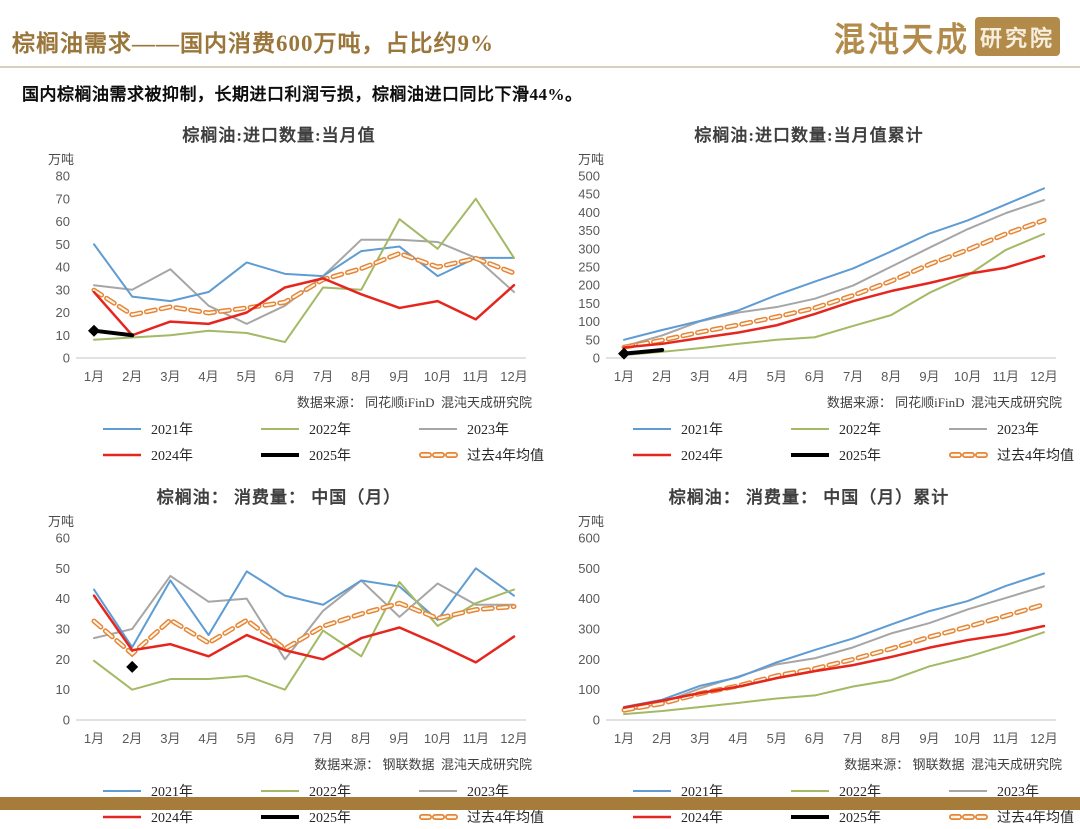  Describe the element at coordinates (63, 629) in the screenshot. I see `svg-text: 30` at that location.